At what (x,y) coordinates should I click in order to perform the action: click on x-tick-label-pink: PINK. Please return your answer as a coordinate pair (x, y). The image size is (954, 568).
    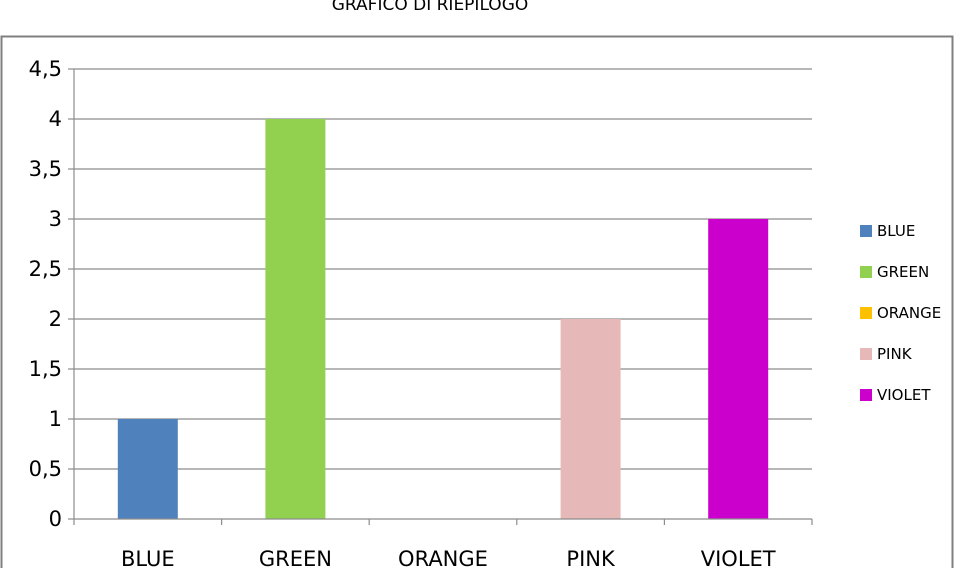
    Looking at the image, I should click on (591, 557).